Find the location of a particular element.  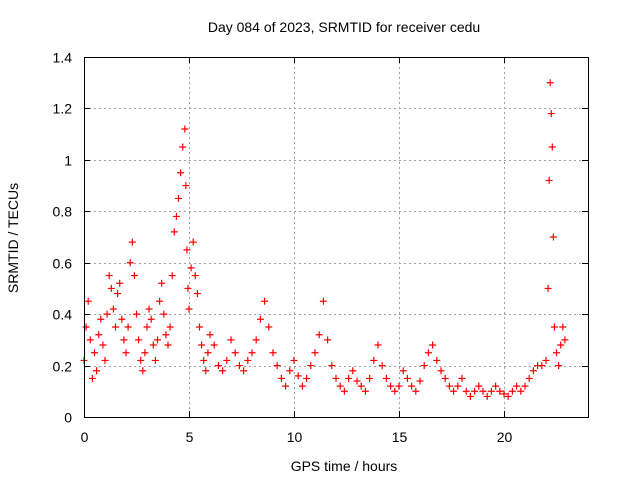

y-tick-label: 0 is located at coordinates (68, 418).